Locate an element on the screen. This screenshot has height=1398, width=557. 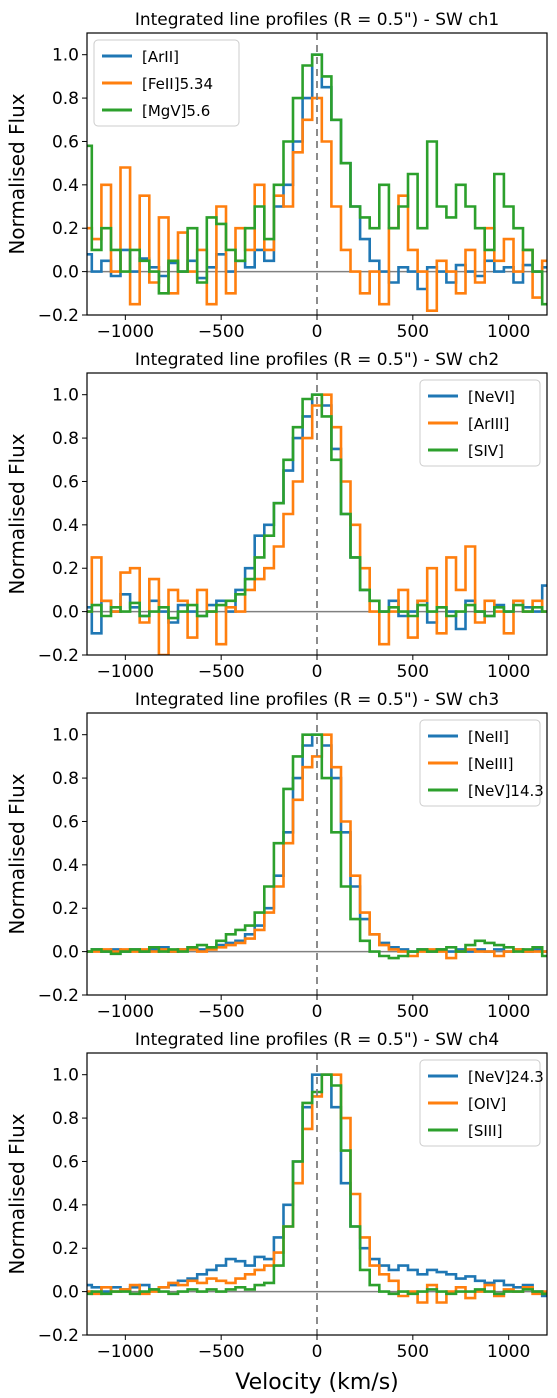
legend-label: [NeIII] is located at coordinates (490, 764).